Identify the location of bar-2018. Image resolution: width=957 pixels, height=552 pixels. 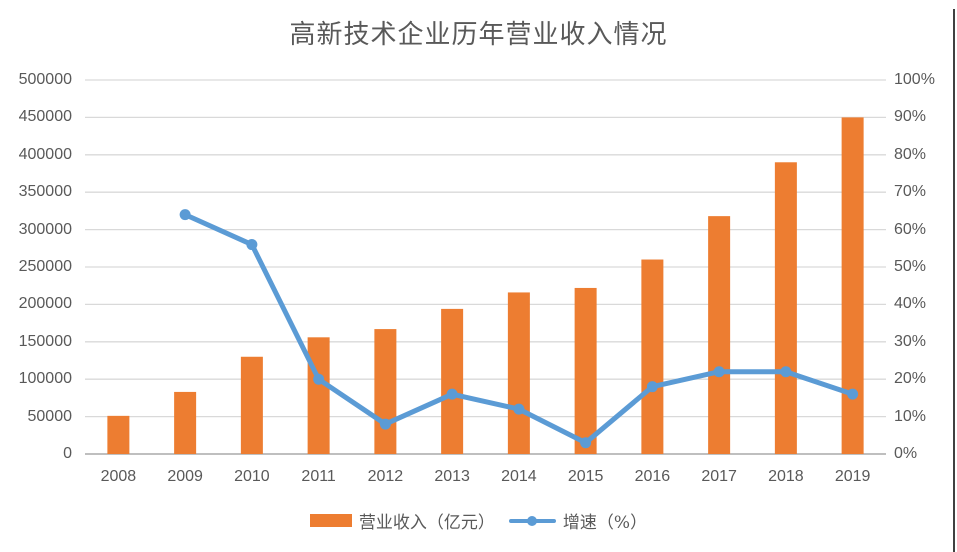
(785, 308).